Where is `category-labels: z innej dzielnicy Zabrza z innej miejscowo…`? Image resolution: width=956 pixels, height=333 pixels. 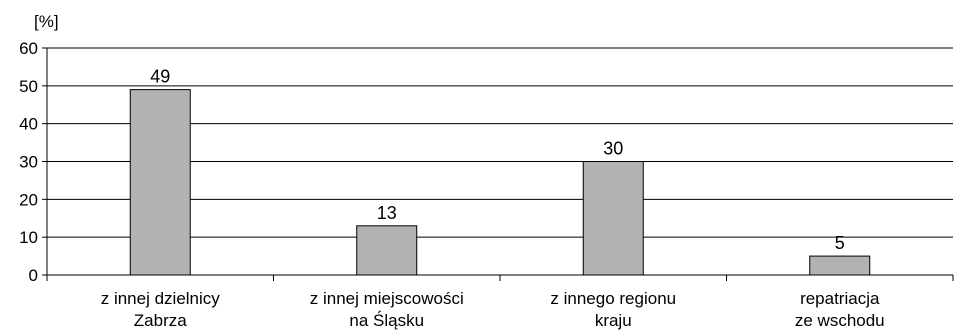 category-labels: z innej dzielnicy Zabrza z innej miejscowo… is located at coordinates (493, 309).